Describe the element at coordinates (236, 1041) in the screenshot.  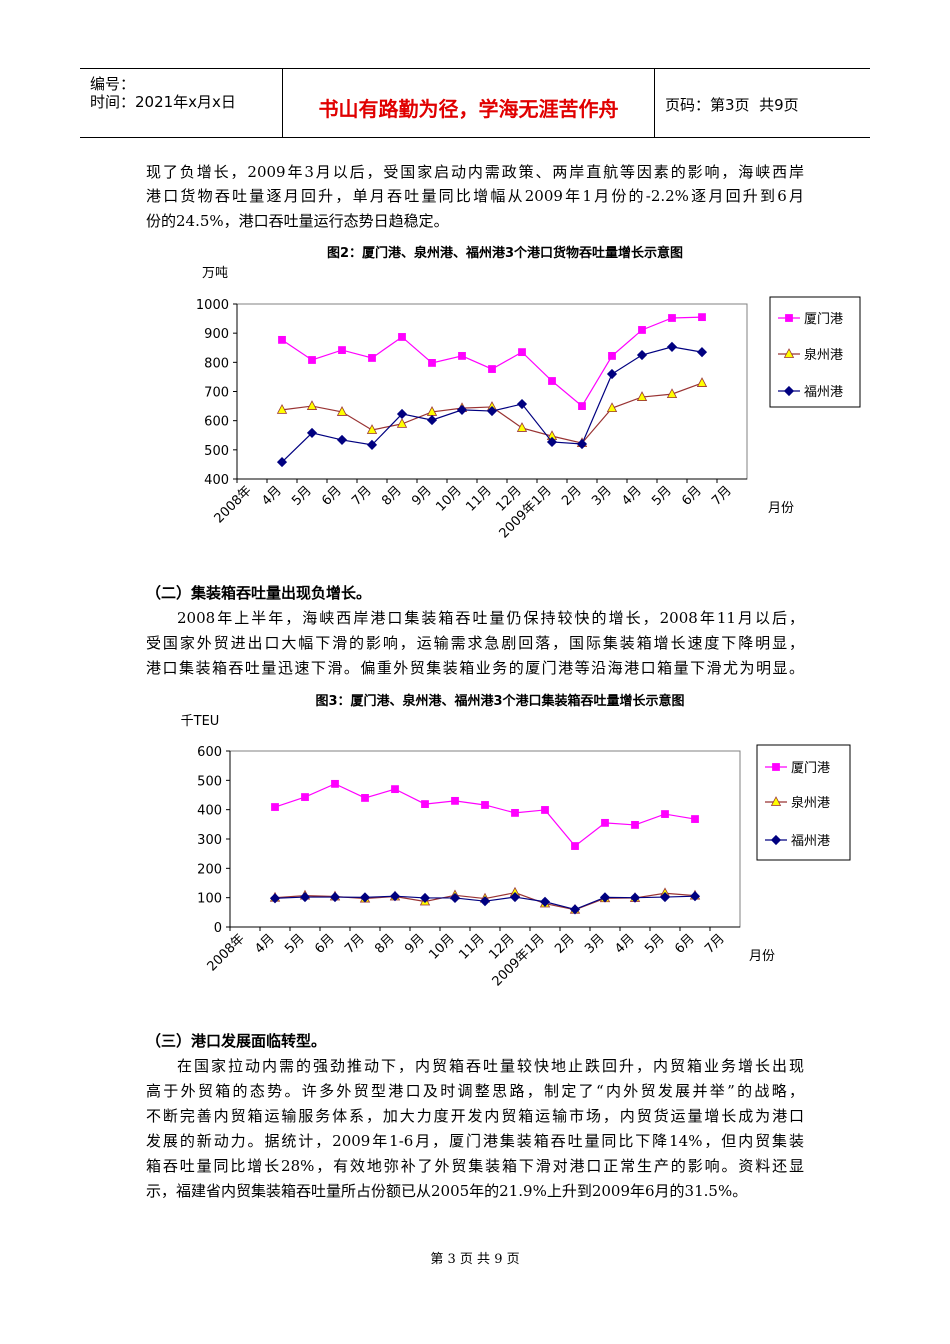
I see `section-heading: （三）港口发展面临转型。` at that location.